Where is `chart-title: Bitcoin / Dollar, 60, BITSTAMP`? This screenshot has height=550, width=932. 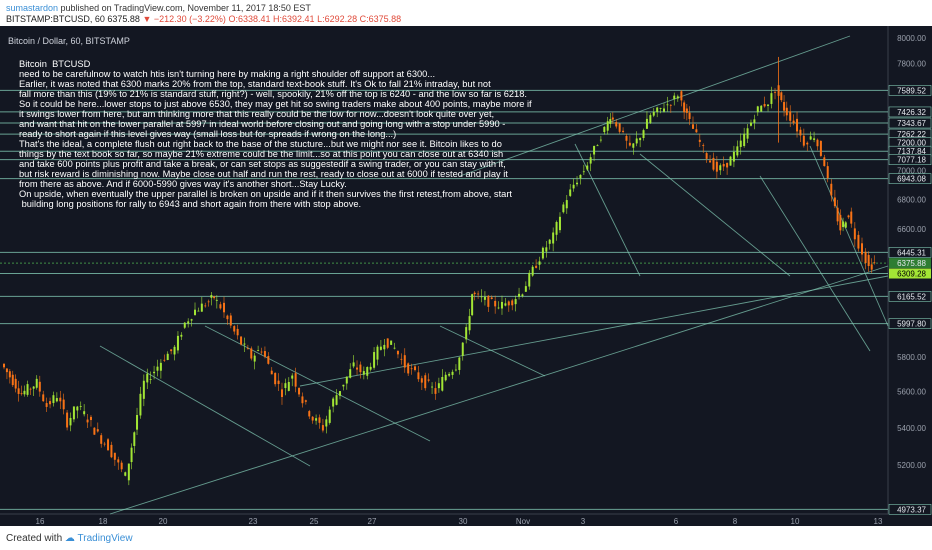 chart-title: Bitcoin / Dollar, 60, BITSTAMP is located at coordinates (69, 41).